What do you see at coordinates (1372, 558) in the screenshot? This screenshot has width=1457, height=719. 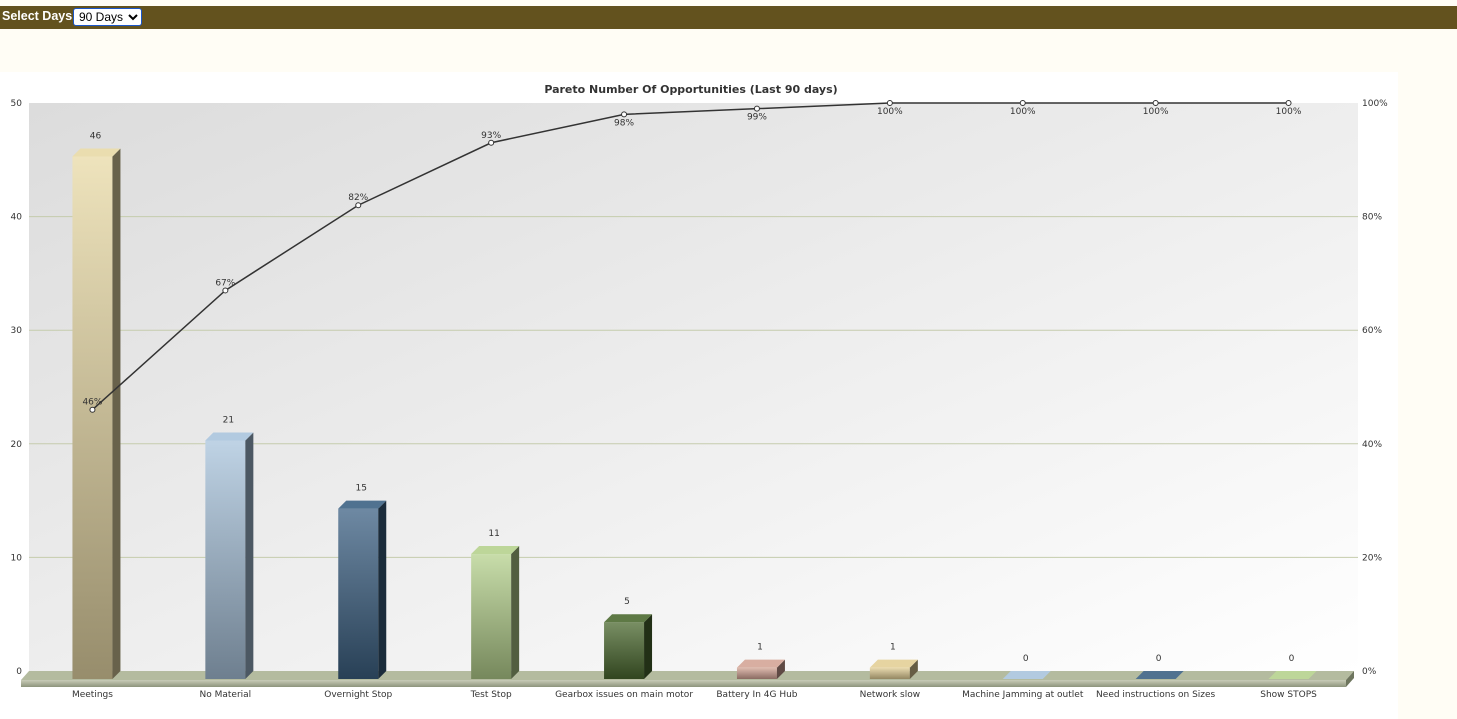 I see `y2-tick-label: 20%` at bounding box center [1372, 558].